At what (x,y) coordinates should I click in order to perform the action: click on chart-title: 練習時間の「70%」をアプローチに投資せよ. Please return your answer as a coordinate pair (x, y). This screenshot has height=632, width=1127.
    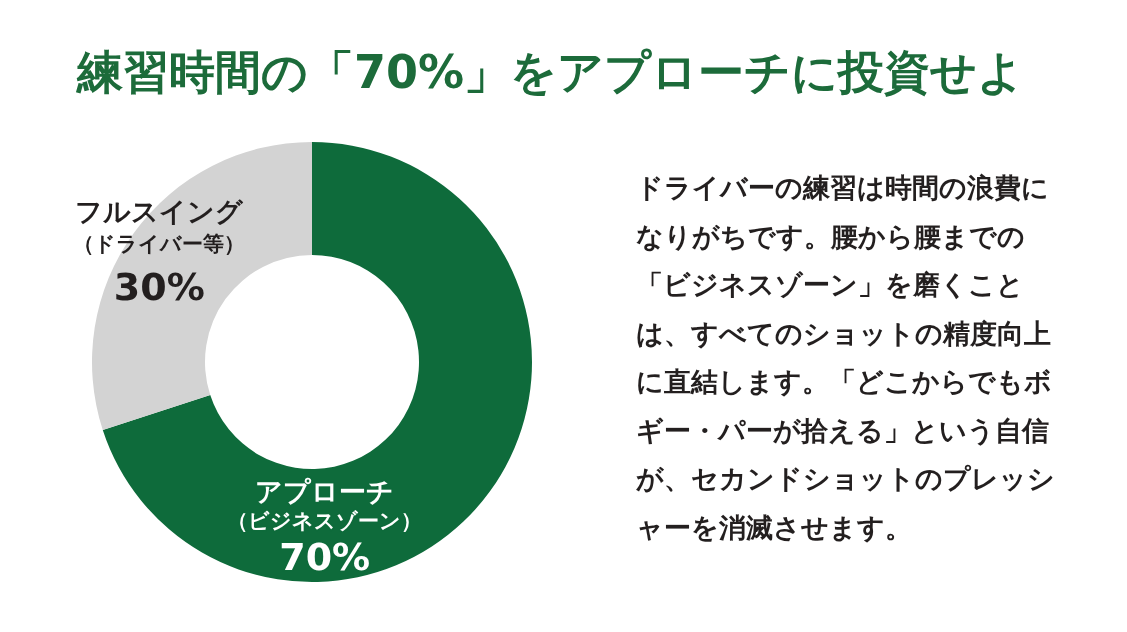
    Looking at the image, I should click on (550, 72).